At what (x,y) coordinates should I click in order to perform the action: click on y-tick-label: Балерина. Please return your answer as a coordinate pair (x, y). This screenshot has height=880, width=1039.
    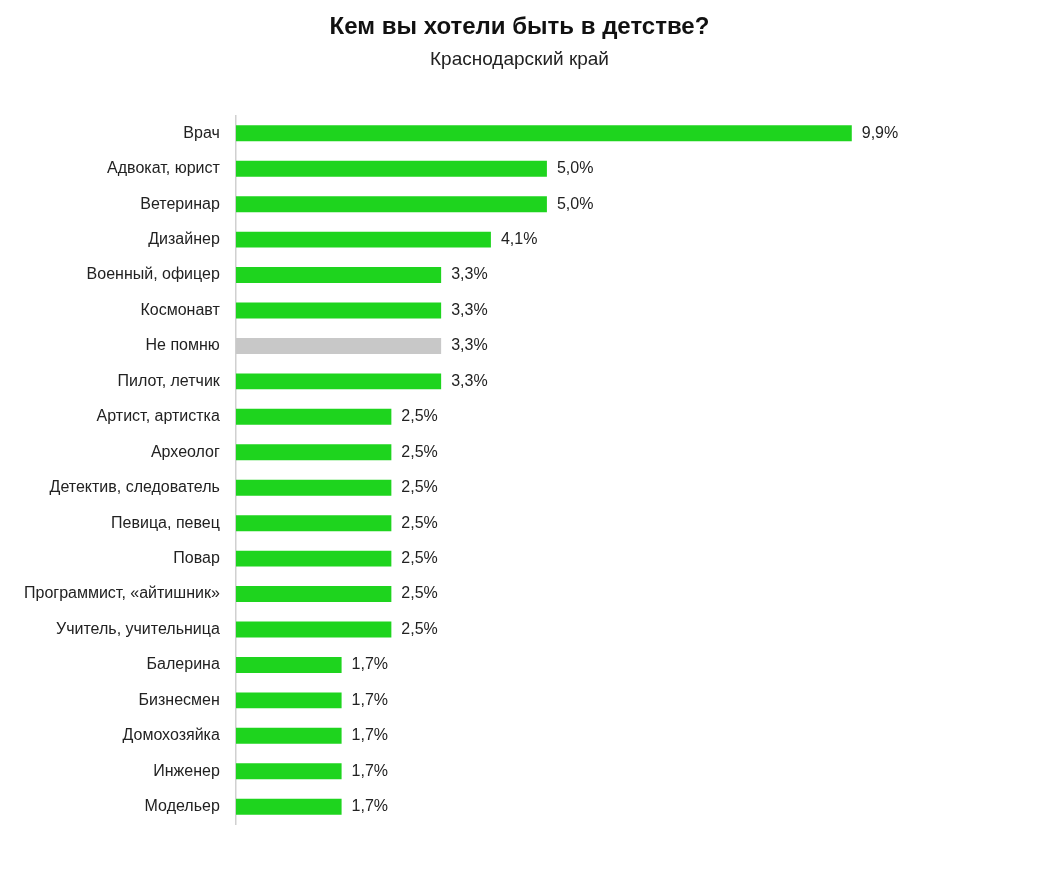
    Looking at the image, I should click on (183, 664).